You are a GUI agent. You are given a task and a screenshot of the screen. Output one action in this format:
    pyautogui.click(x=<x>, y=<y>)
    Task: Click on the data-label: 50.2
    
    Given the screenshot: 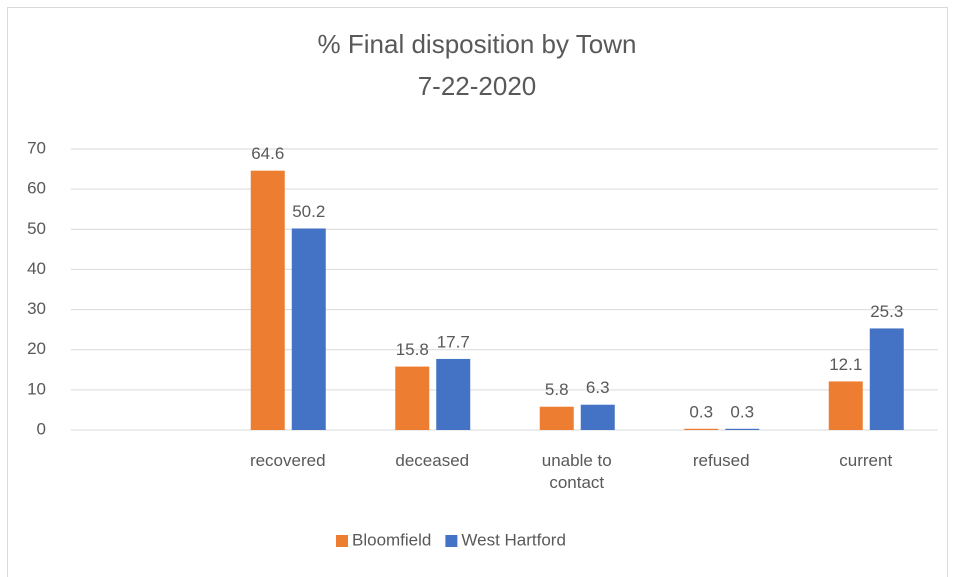 What is the action you would take?
    pyautogui.click(x=308, y=211)
    